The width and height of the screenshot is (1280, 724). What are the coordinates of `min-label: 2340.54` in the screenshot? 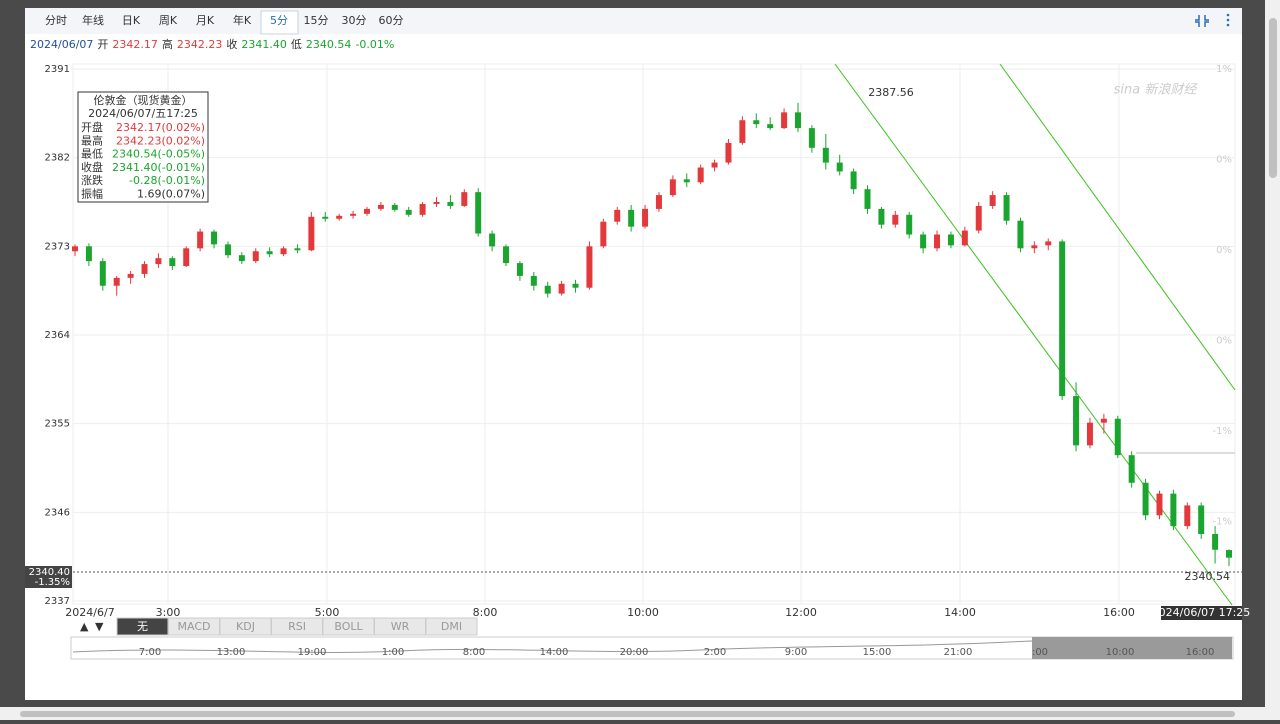 It's located at (1208, 576).